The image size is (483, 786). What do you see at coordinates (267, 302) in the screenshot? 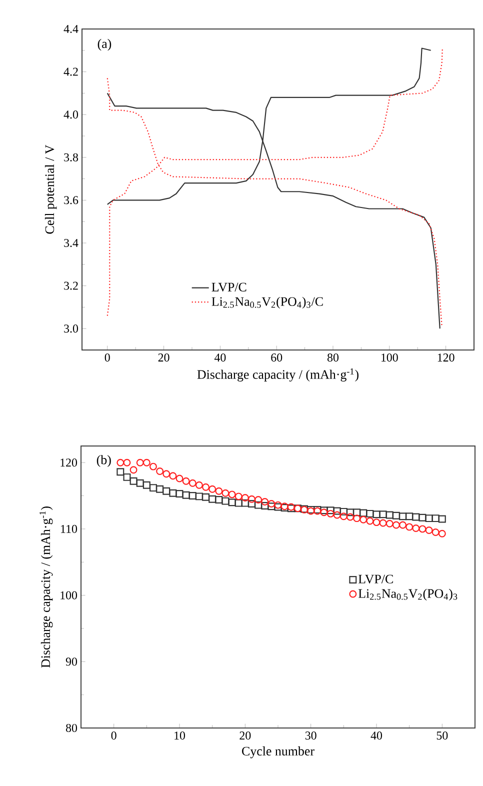
I see `text: Li$_{2.5}$Na$_{0.5}$V$_{2}$(PO$_{4}$)$_{3}$/C` at bounding box center [267, 302].